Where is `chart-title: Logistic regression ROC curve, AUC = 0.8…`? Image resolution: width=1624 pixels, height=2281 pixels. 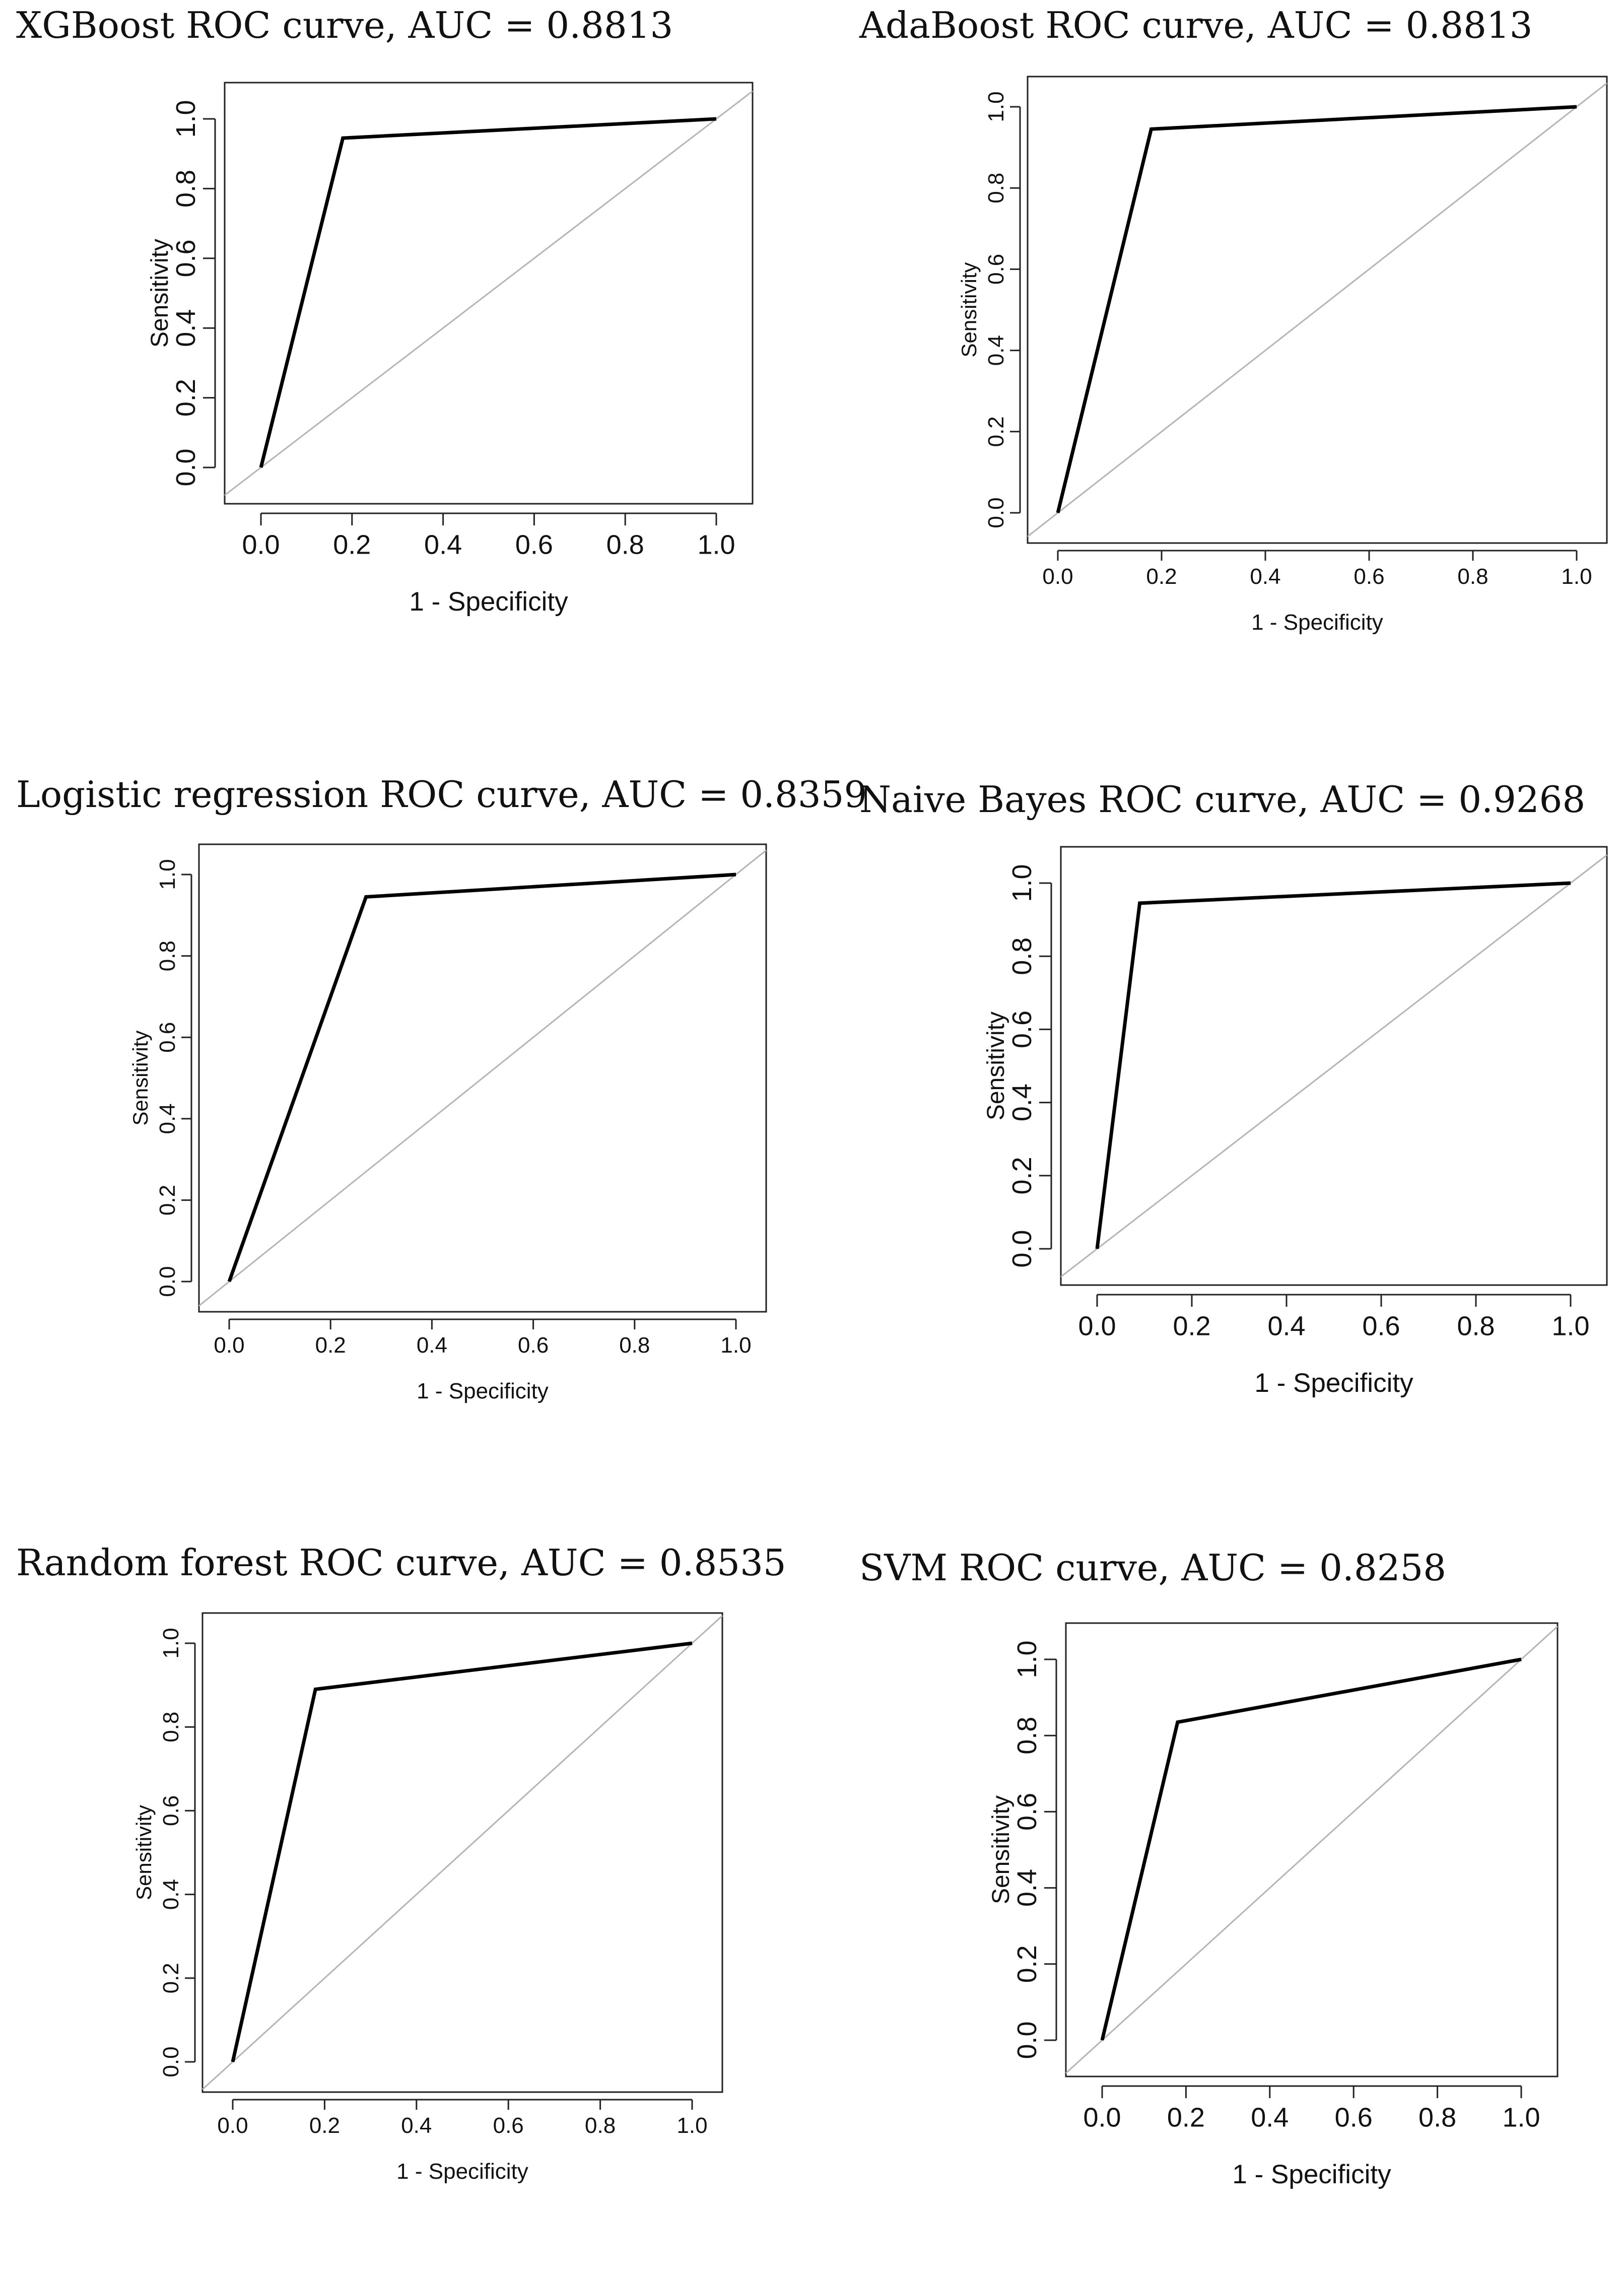
chart-title: Logistic regression ROC curve, AUC = 0.8… is located at coordinates (441, 794).